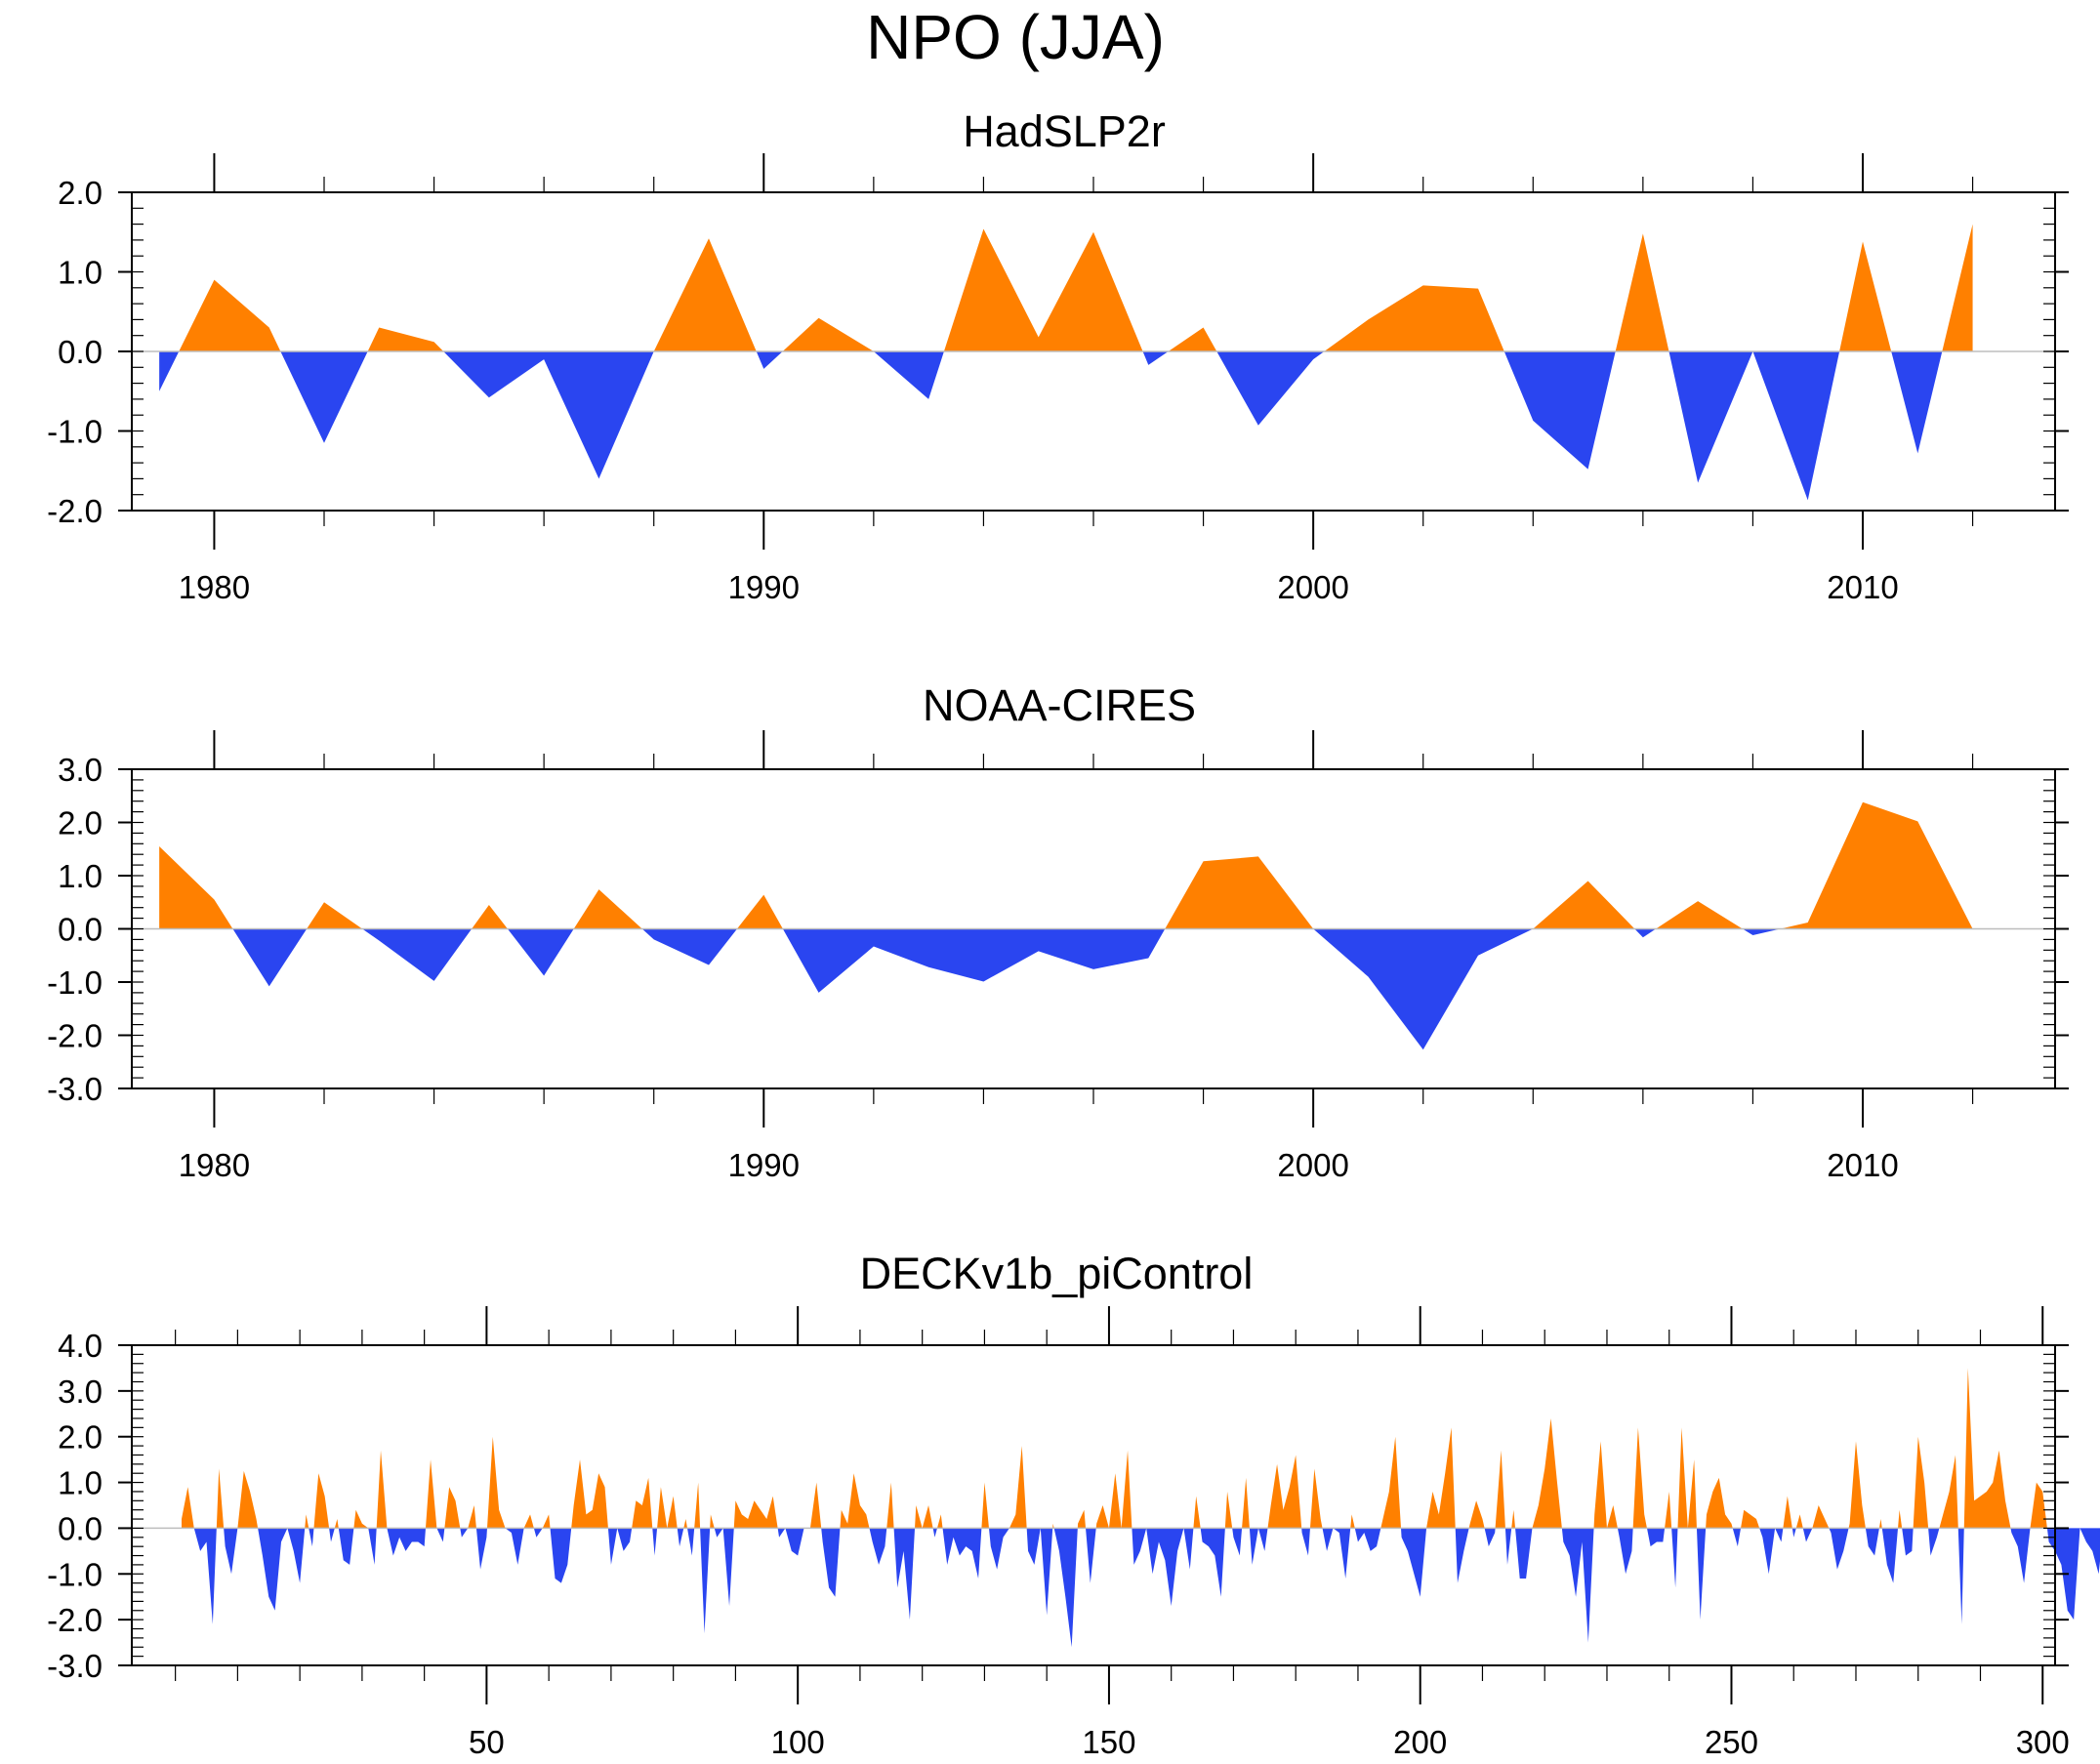 The image size is (2100, 1764). Describe the element at coordinates (487, 1742) in the screenshot. I see `x-tick-label: 50` at that location.